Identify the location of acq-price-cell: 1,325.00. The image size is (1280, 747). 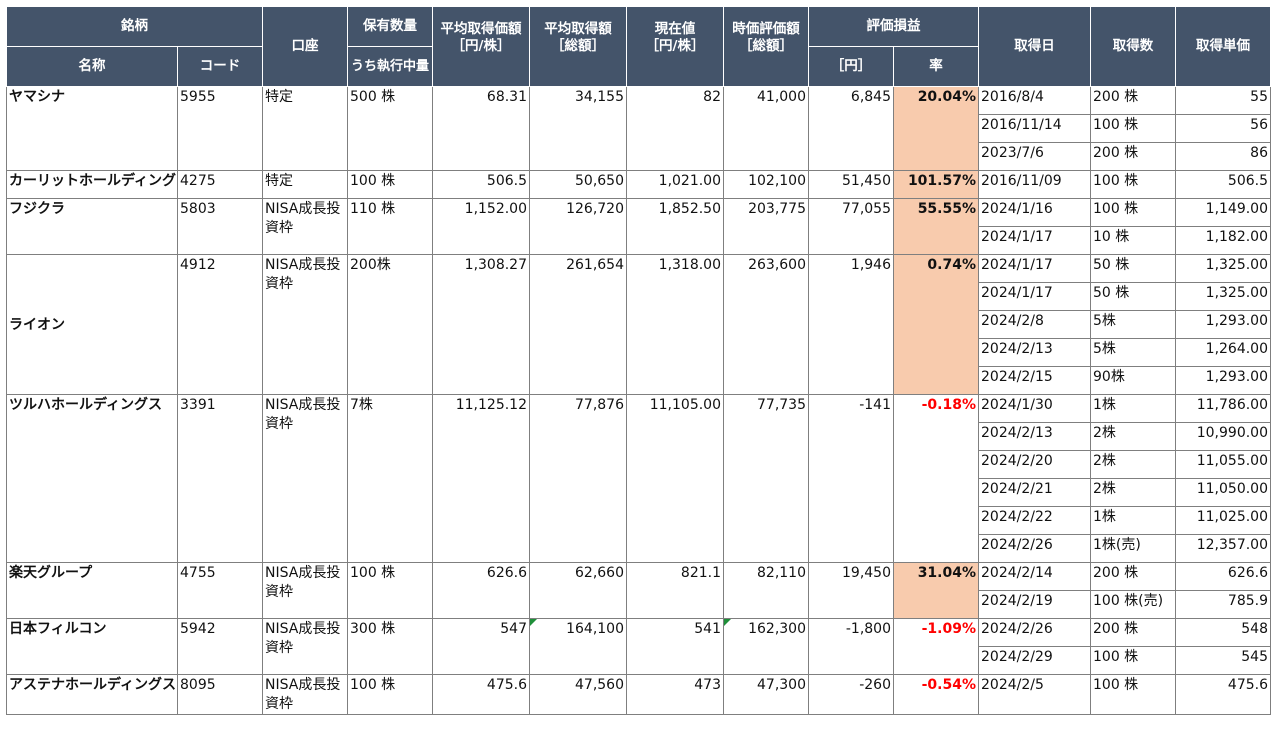
(1223, 268).